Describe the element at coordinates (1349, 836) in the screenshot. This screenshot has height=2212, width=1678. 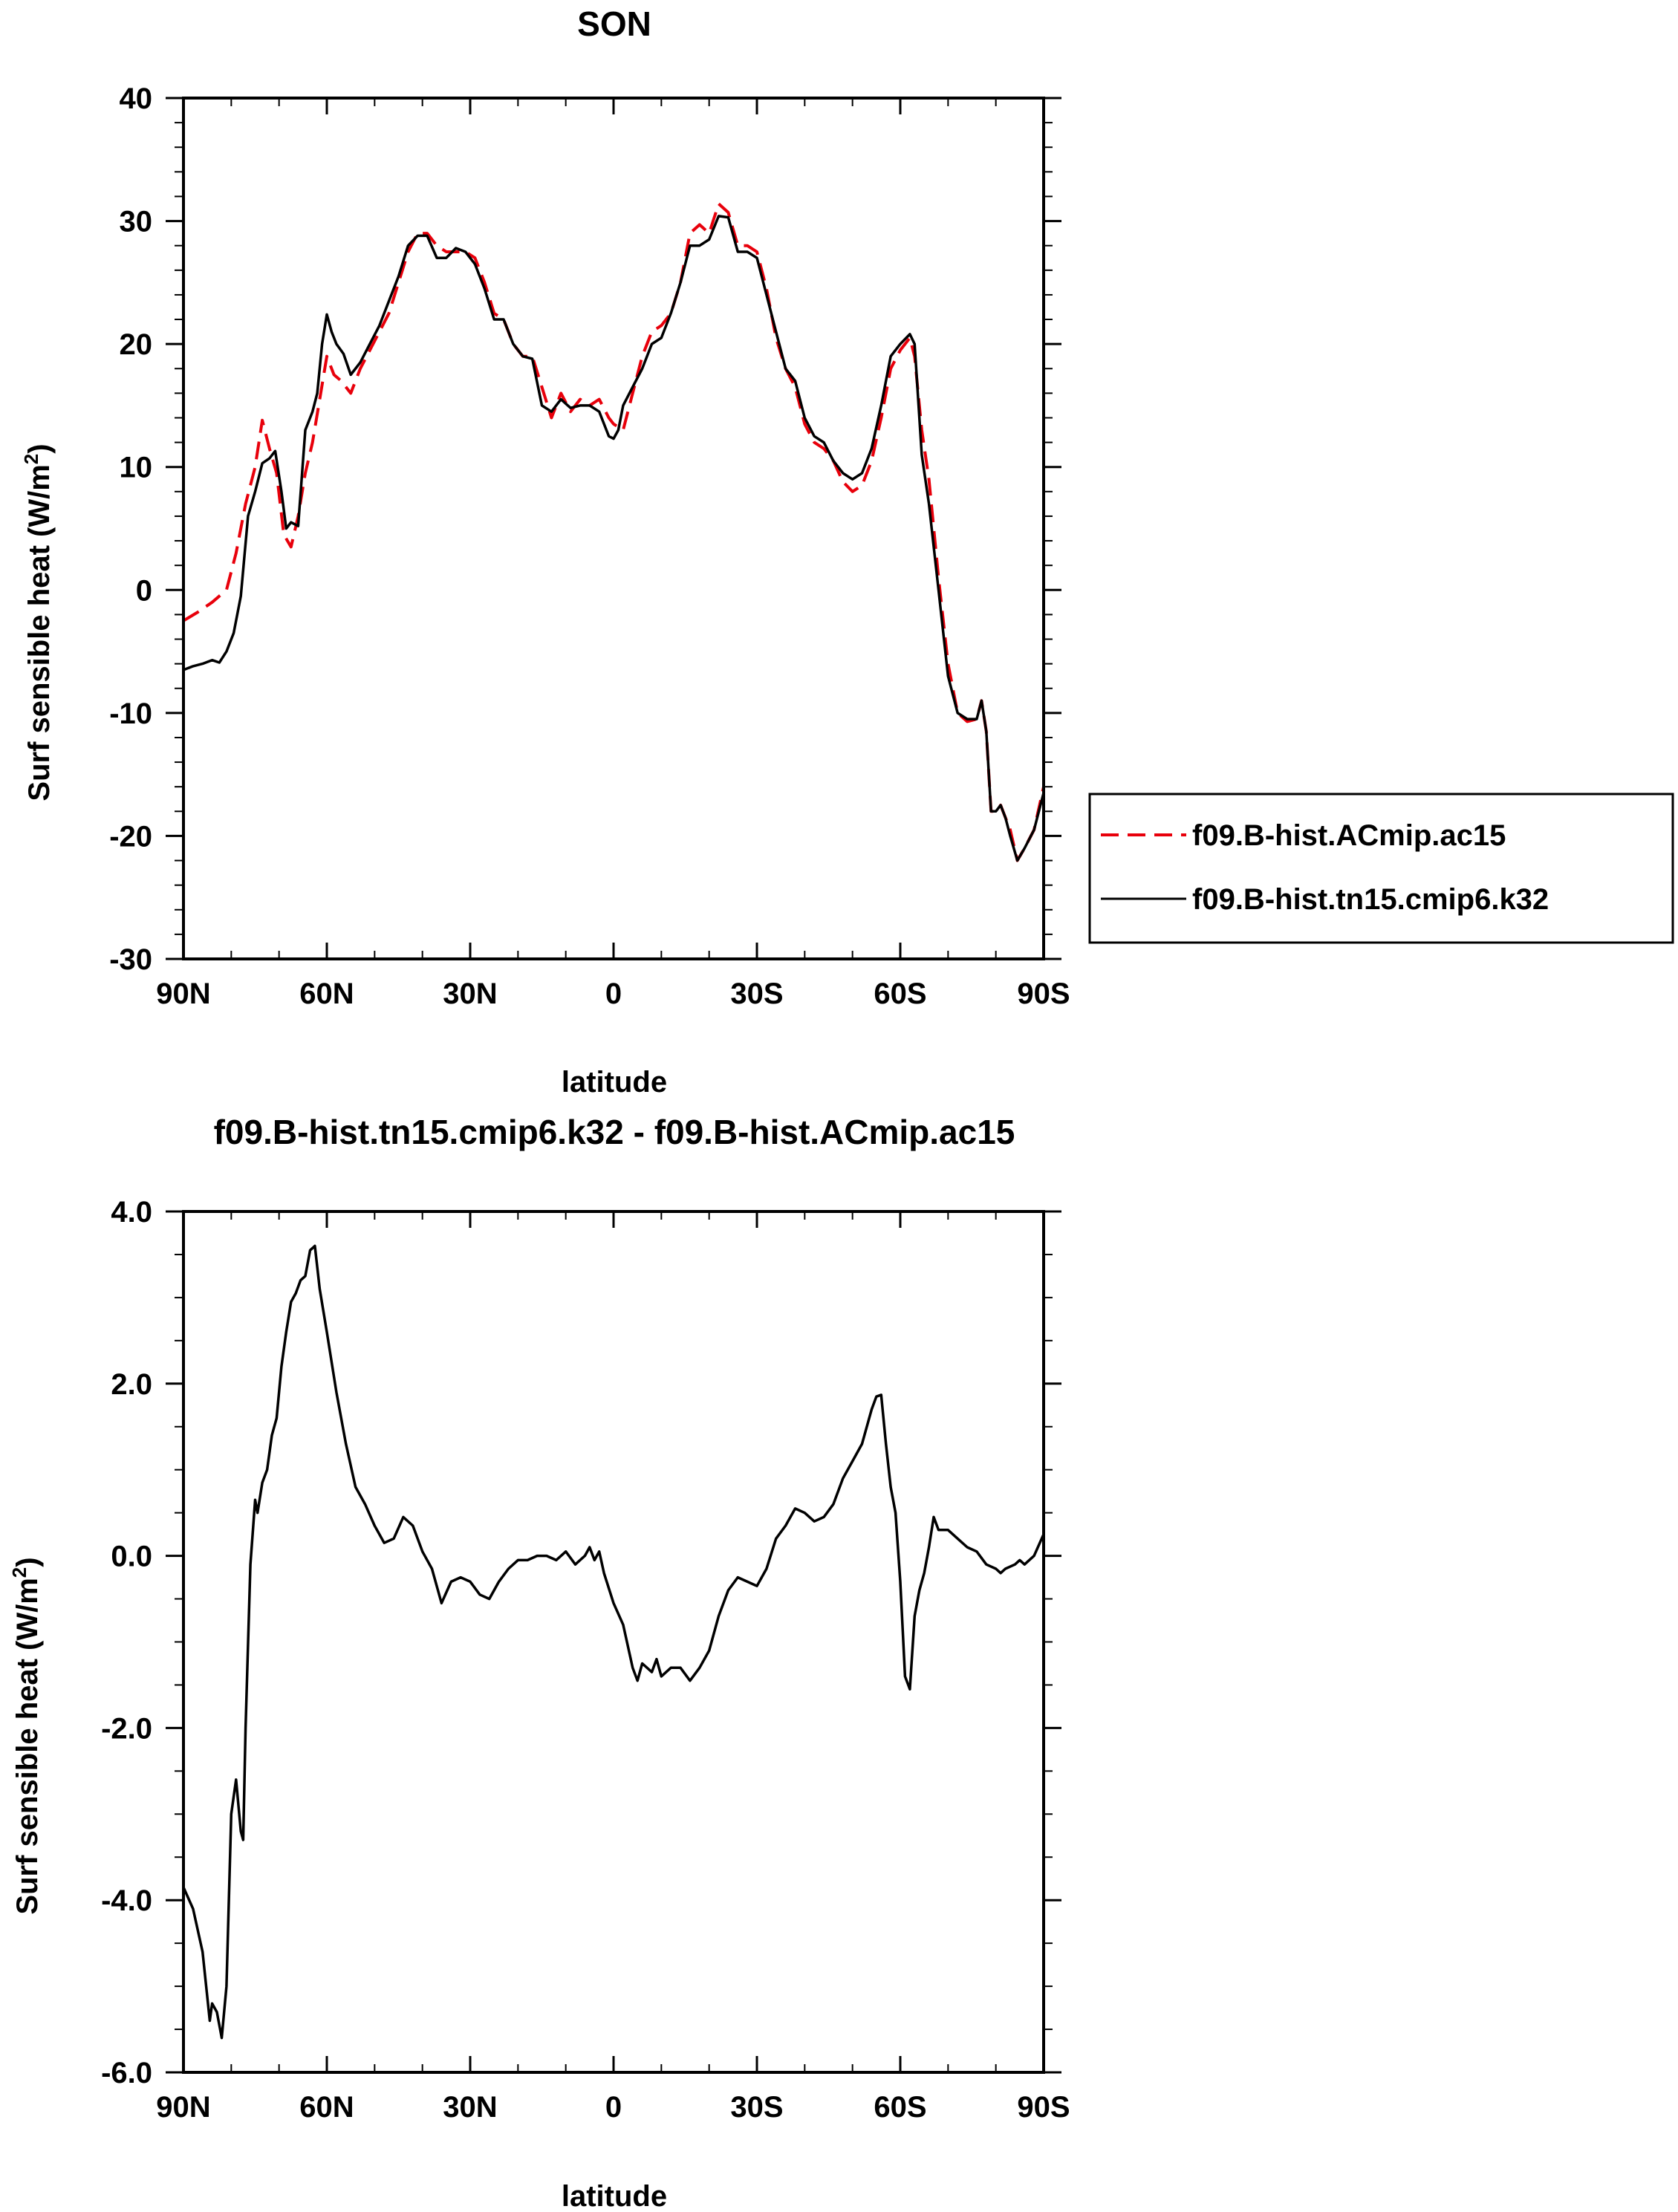
I see `legend-entry-ac15: f09.B-hist.ACmip.ac15` at that location.